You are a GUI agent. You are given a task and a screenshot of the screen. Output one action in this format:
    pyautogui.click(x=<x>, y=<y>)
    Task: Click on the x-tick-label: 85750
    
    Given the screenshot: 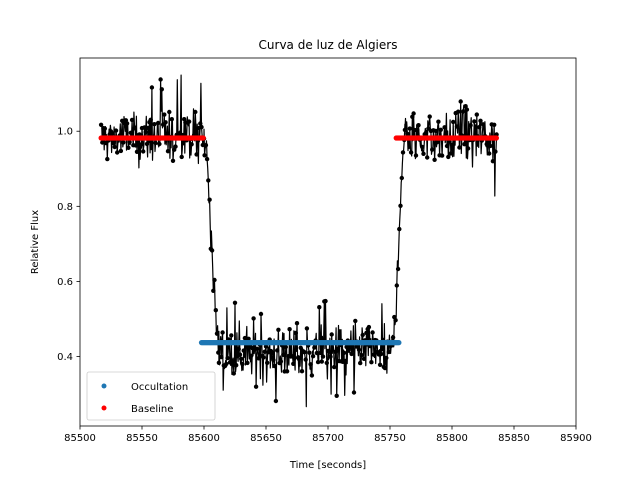 What is the action you would take?
    pyautogui.click(x=390, y=438)
    